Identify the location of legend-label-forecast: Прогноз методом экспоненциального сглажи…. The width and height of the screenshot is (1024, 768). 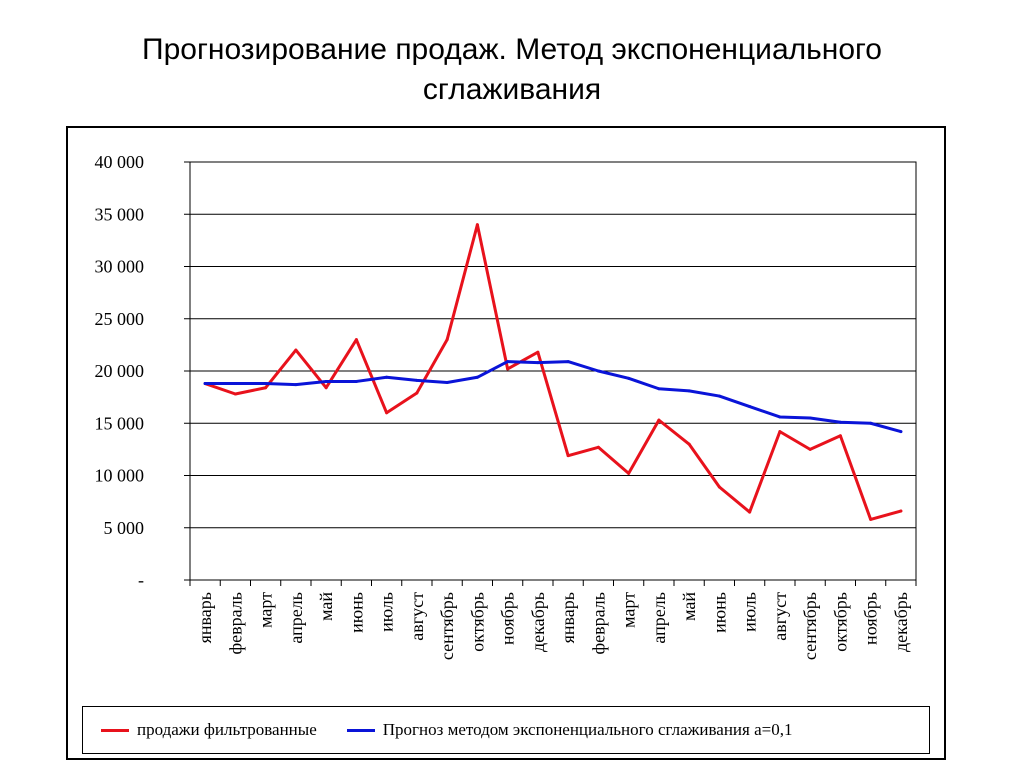
(587, 729).